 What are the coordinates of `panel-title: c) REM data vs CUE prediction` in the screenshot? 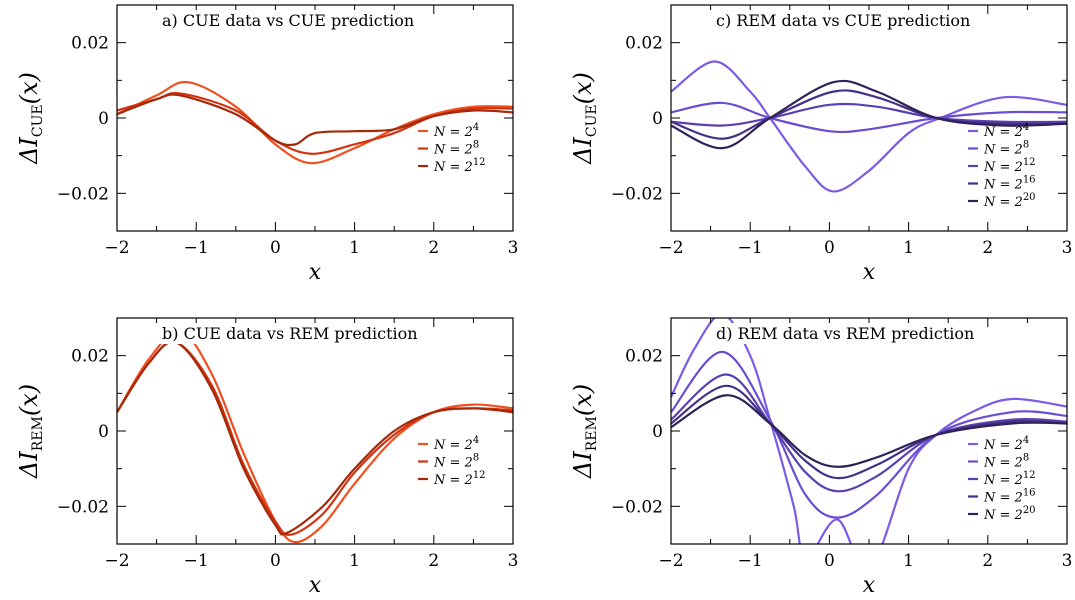 It's located at (843, 20).